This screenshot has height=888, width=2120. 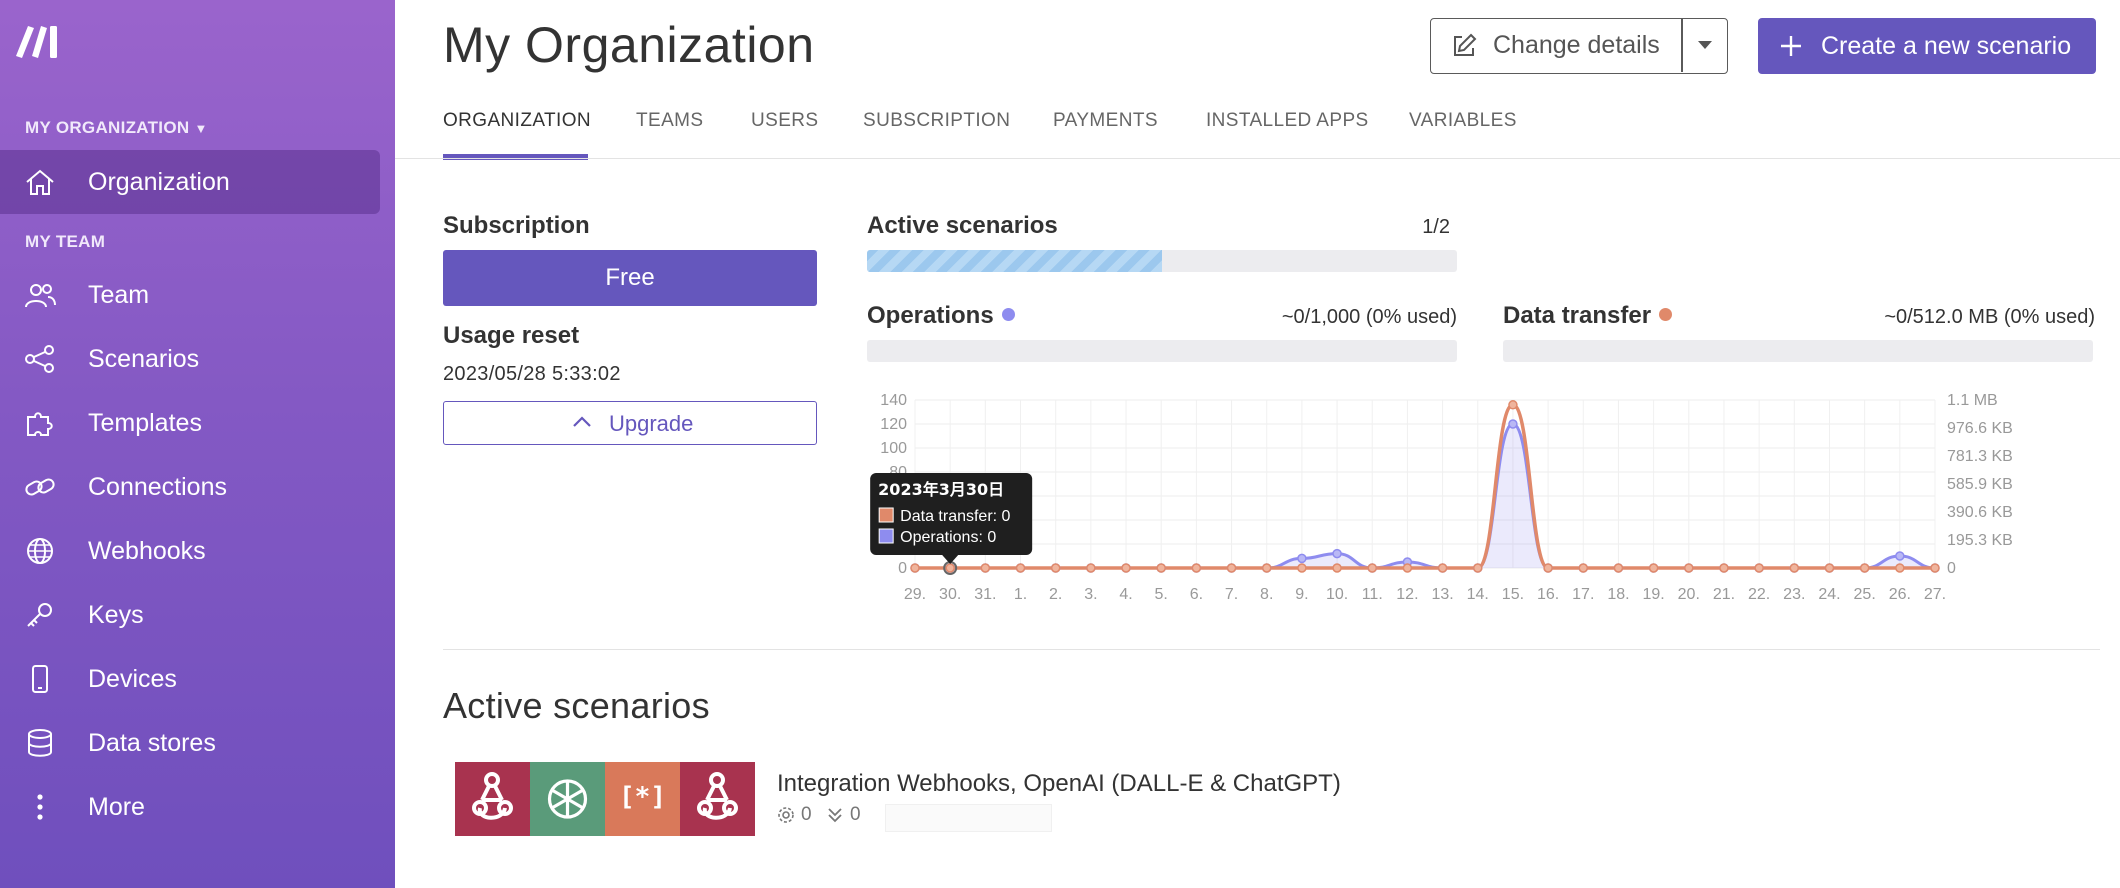 What do you see at coordinates (567, 799) in the screenshot?
I see `openai-icon` at bounding box center [567, 799].